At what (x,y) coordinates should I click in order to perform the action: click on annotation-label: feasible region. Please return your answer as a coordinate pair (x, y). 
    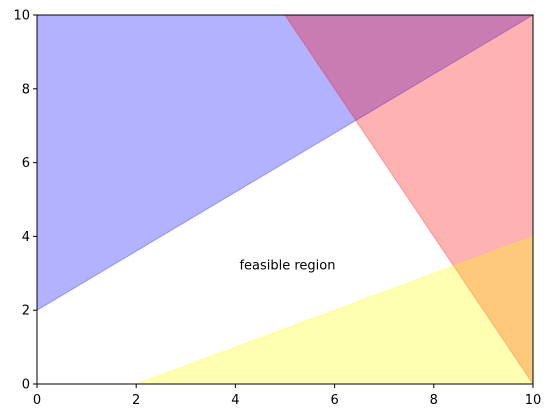
    Looking at the image, I should click on (287, 266).